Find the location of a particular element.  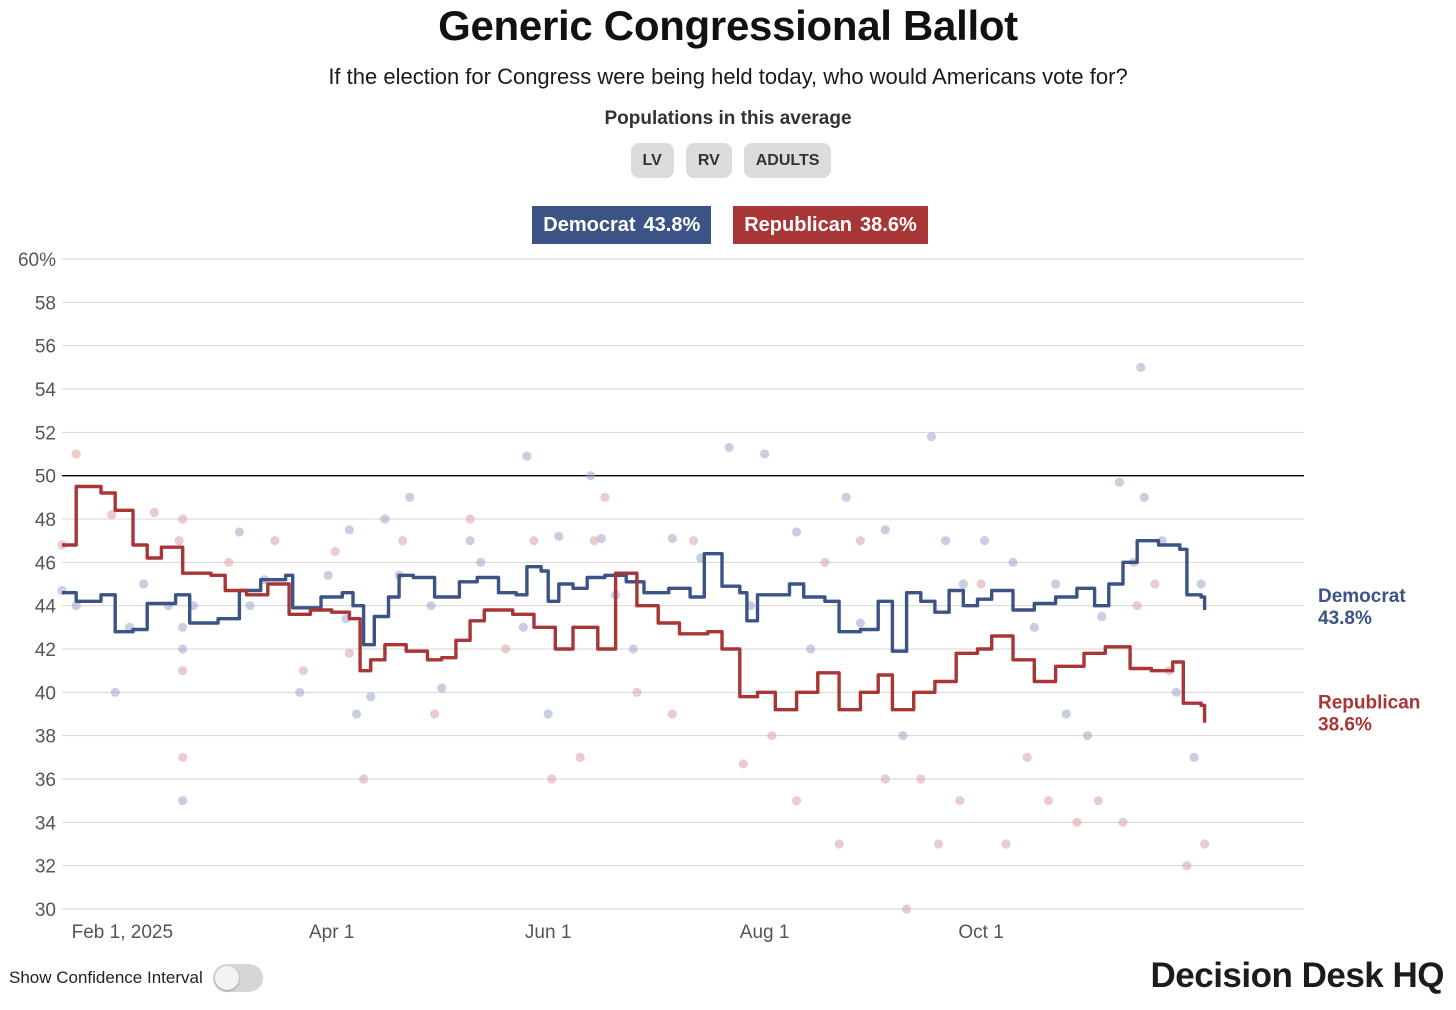

y-tick-label: 32 is located at coordinates (45, 867).